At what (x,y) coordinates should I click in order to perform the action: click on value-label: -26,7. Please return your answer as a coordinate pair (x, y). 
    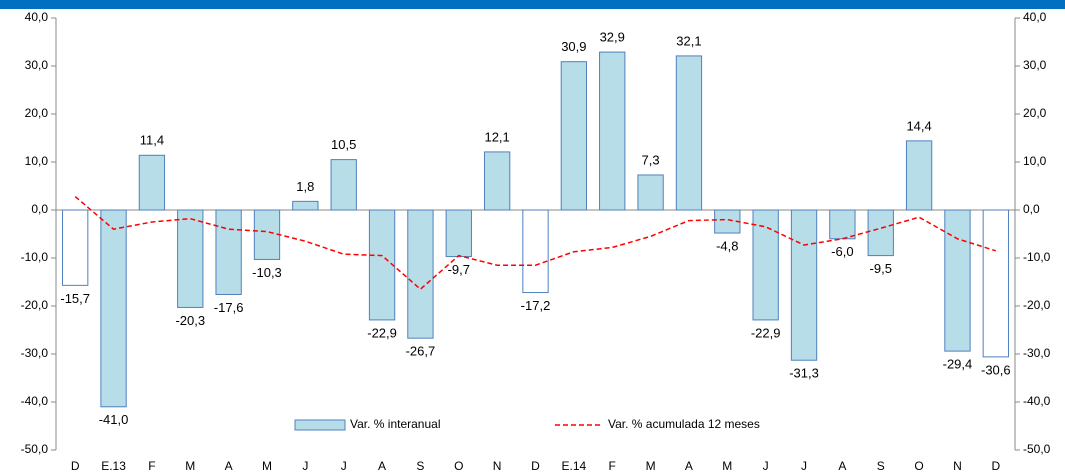
    Looking at the image, I should click on (421, 351).